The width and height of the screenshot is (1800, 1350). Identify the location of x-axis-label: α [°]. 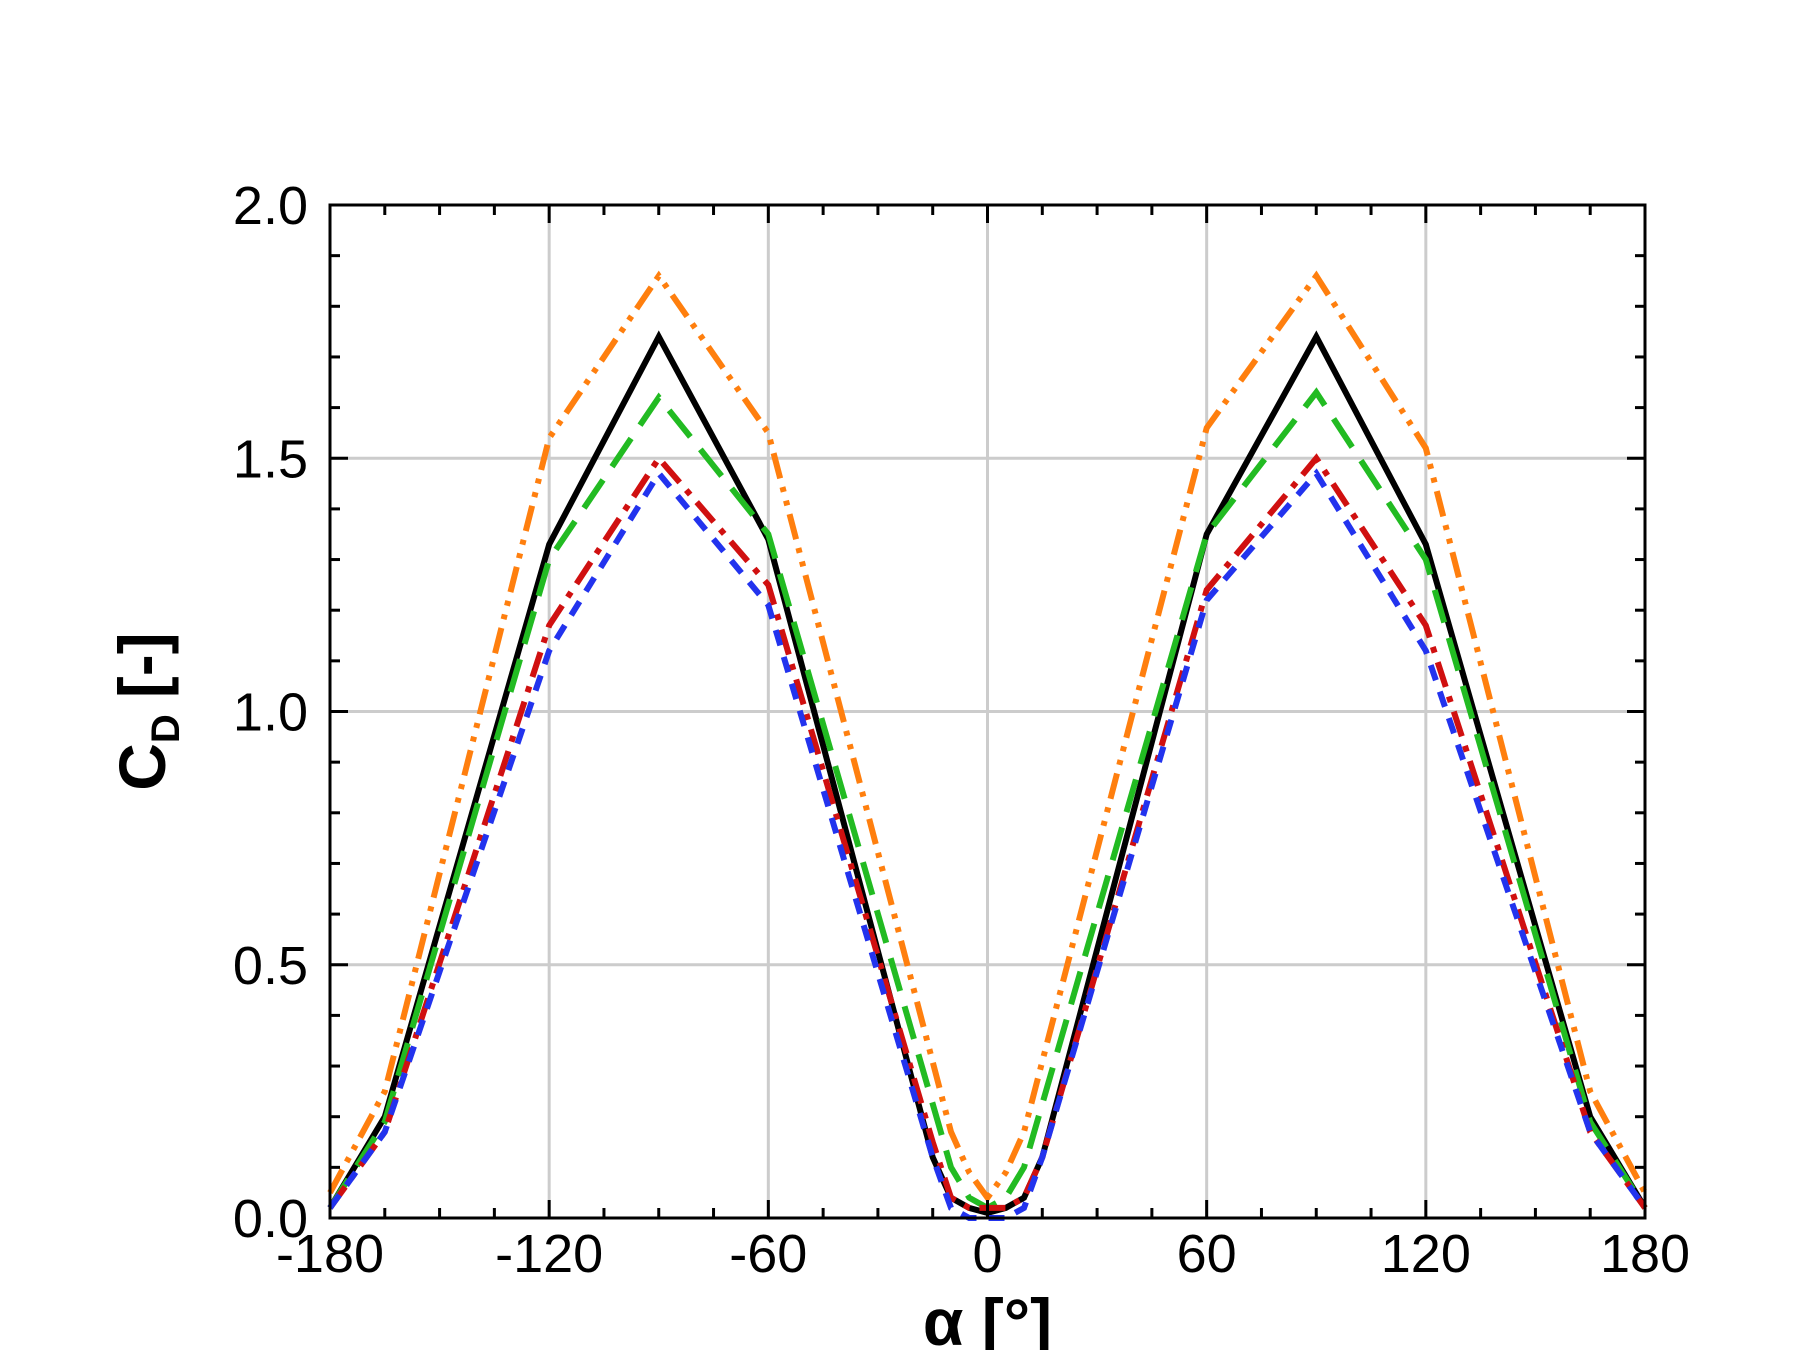
(987, 1317).